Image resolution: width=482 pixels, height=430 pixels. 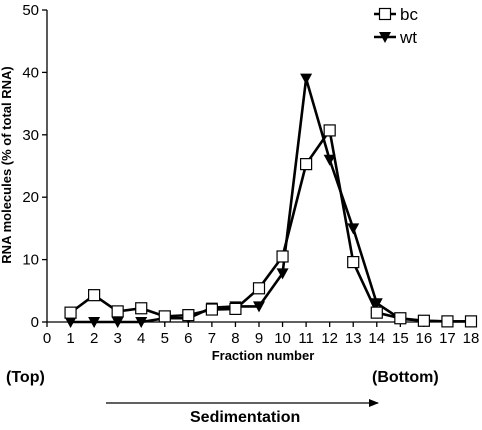 What do you see at coordinates (471, 338) in the screenshot?
I see `x-tick-label: 18` at bounding box center [471, 338].